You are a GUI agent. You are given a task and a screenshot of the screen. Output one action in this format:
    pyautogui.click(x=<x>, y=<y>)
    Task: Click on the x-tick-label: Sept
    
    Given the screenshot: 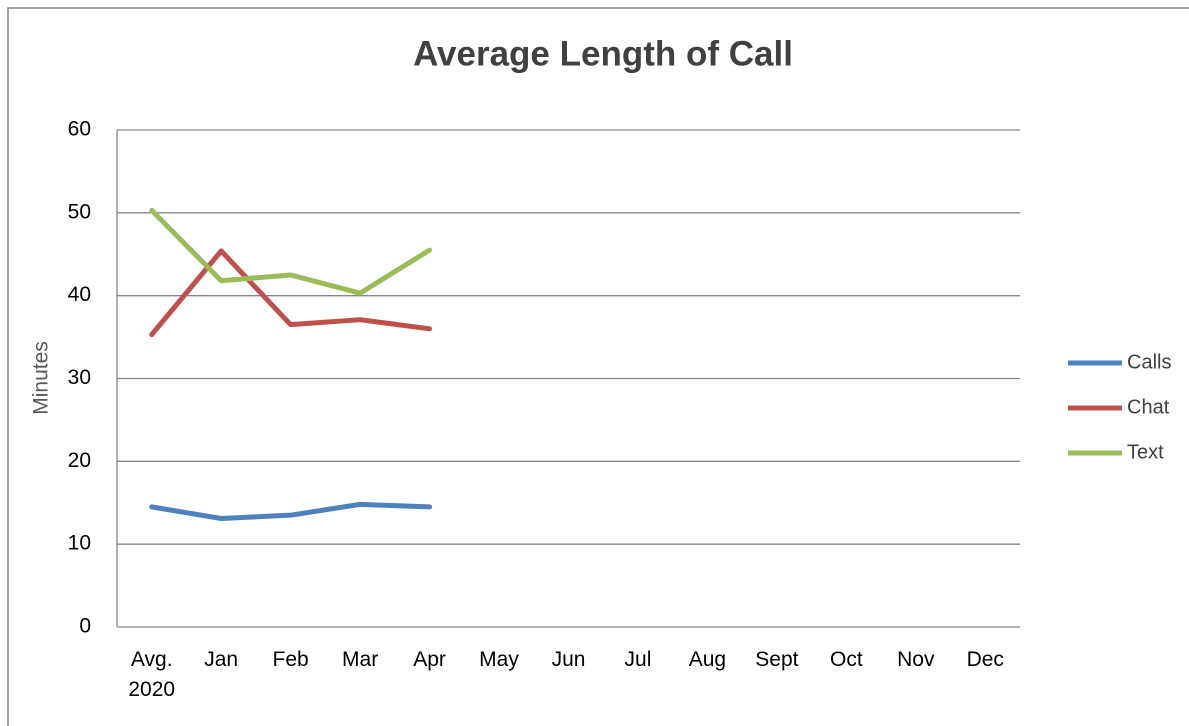 What is the action you would take?
    pyautogui.click(x=777, y=659)
    